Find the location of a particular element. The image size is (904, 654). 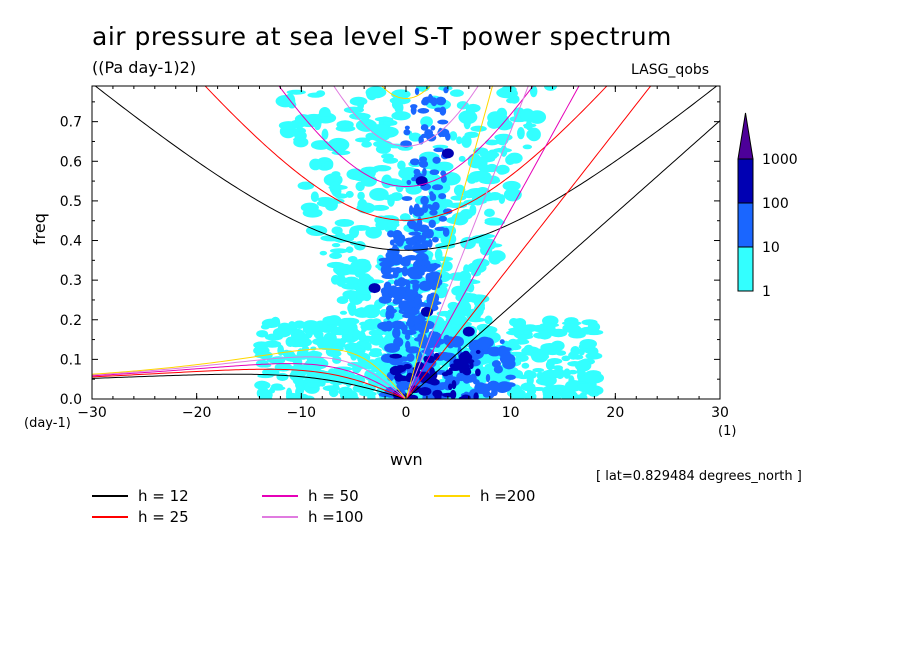

rossby-curve is located at coordinates (249, 377).